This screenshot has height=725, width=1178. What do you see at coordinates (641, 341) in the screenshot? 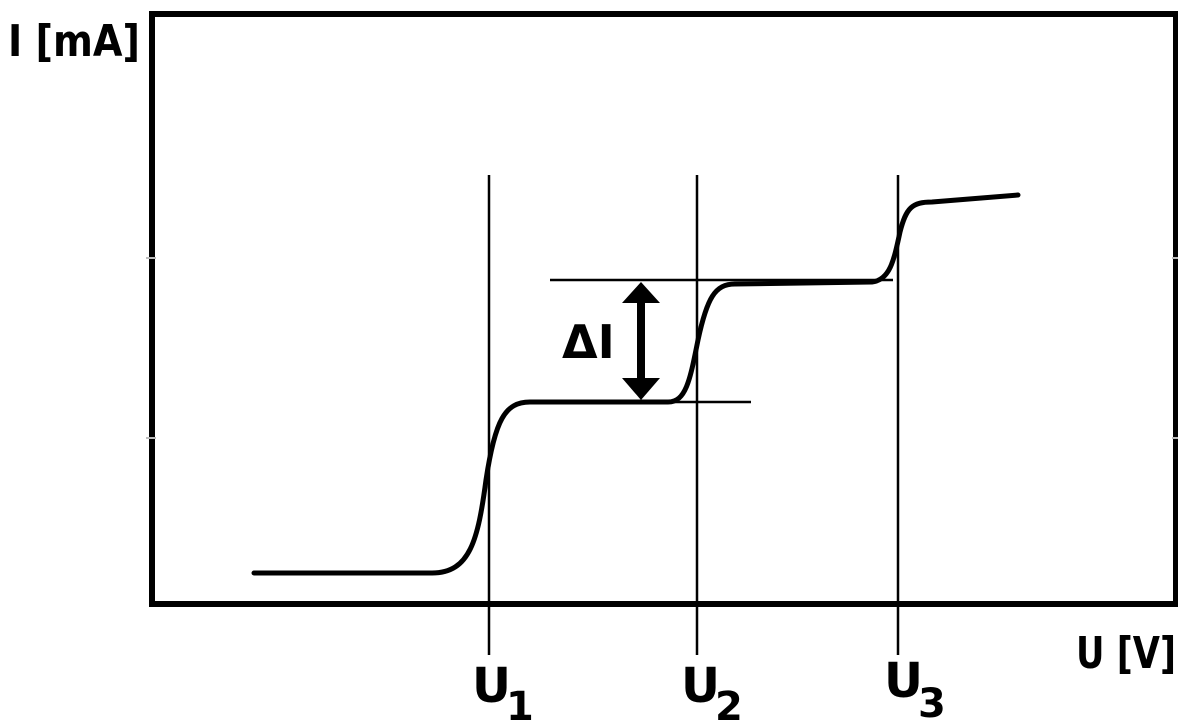
I see `delta-arrow` at bounding box center [641, 341].